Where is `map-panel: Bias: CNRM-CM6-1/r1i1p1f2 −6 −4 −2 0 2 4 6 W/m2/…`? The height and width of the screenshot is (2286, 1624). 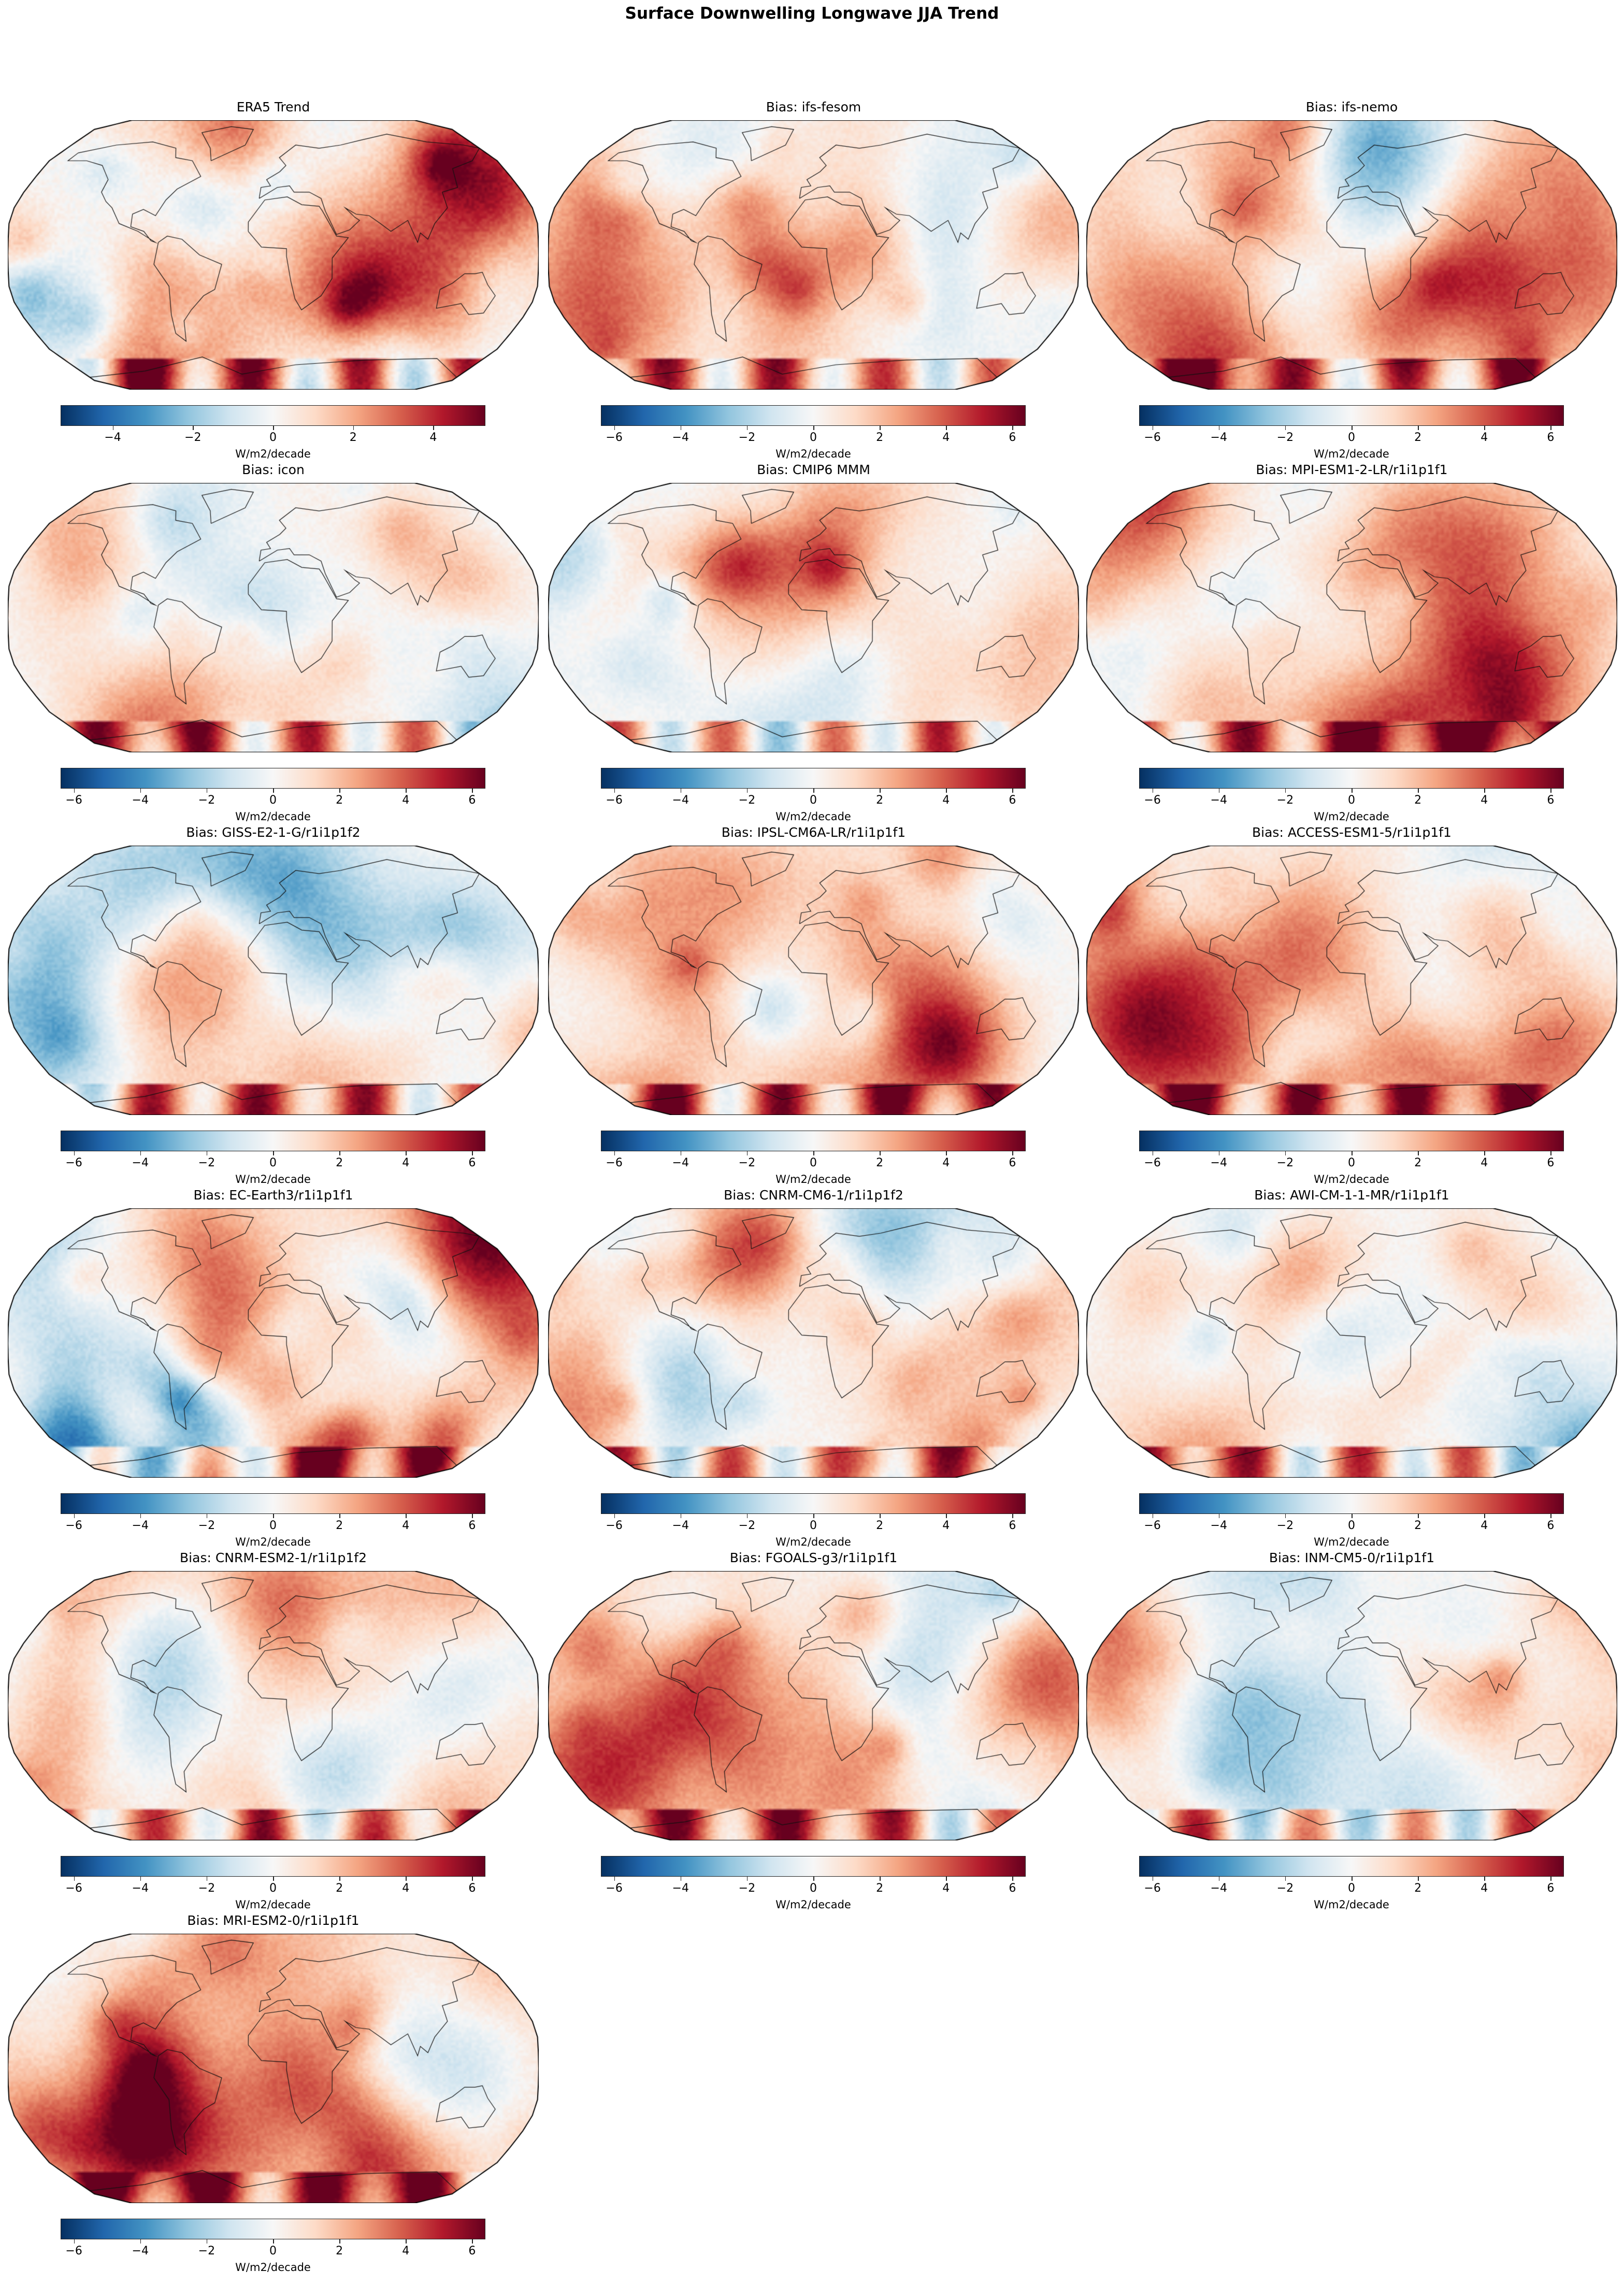 map-panel: Bias: CNRM-CM6-1/r1i1p1f2 −6 −4 −2 0 2 4 6 W/m2/… is located at coordinates (814, 1375).